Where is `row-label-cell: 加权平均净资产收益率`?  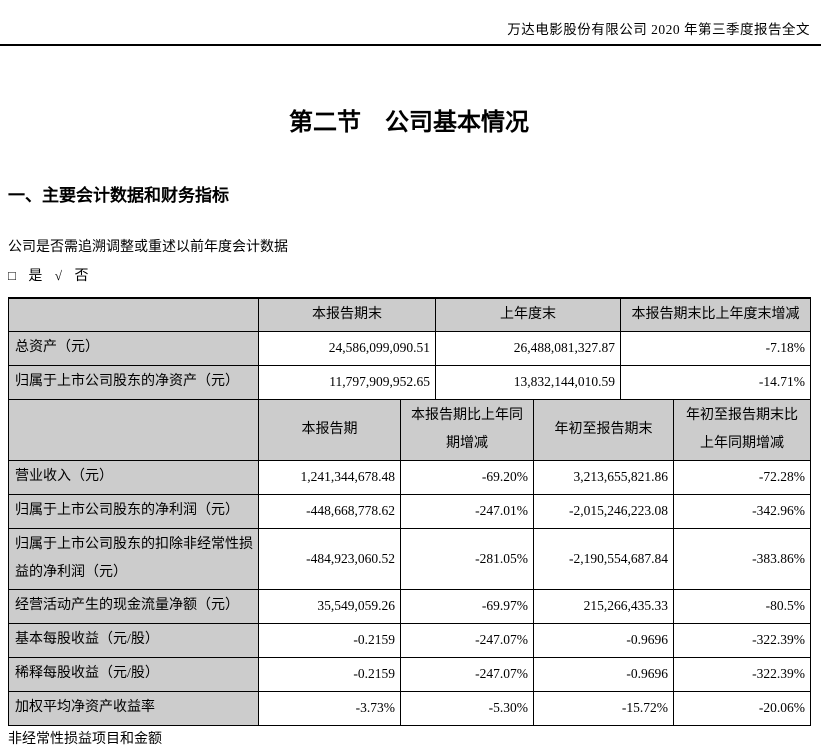
row-label-cell: 加权平均净资产收益率 is located at coordinates (133, 708).